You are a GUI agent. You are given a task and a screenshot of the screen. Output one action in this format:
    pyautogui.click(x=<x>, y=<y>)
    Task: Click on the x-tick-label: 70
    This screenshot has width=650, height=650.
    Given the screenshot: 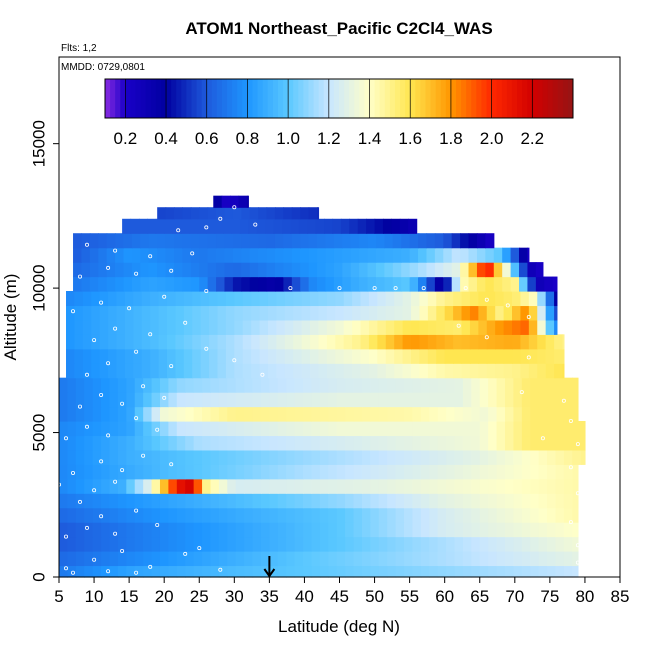 What is the action you would take?
    pyautogui.click(x=514, y=596)
    